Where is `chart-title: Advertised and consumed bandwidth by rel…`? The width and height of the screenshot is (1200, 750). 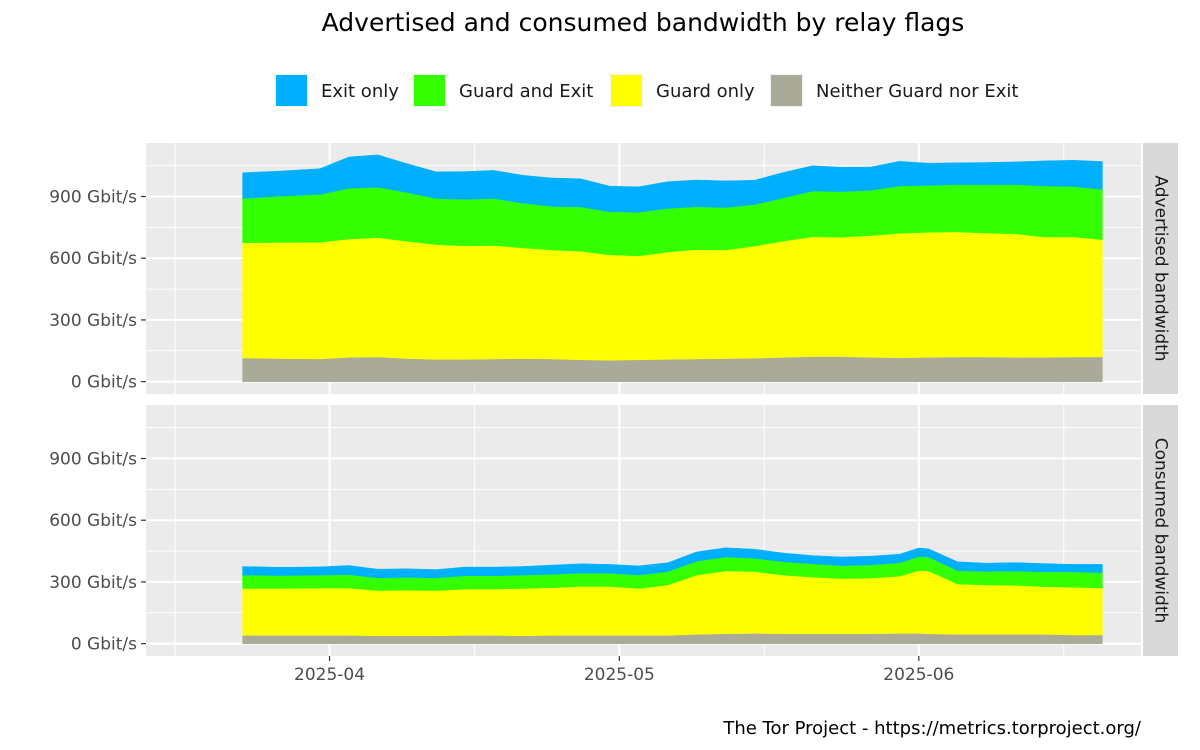 chart-title: Advertised and consumed bandwidth by rel… is located at coordinates (643, 22).